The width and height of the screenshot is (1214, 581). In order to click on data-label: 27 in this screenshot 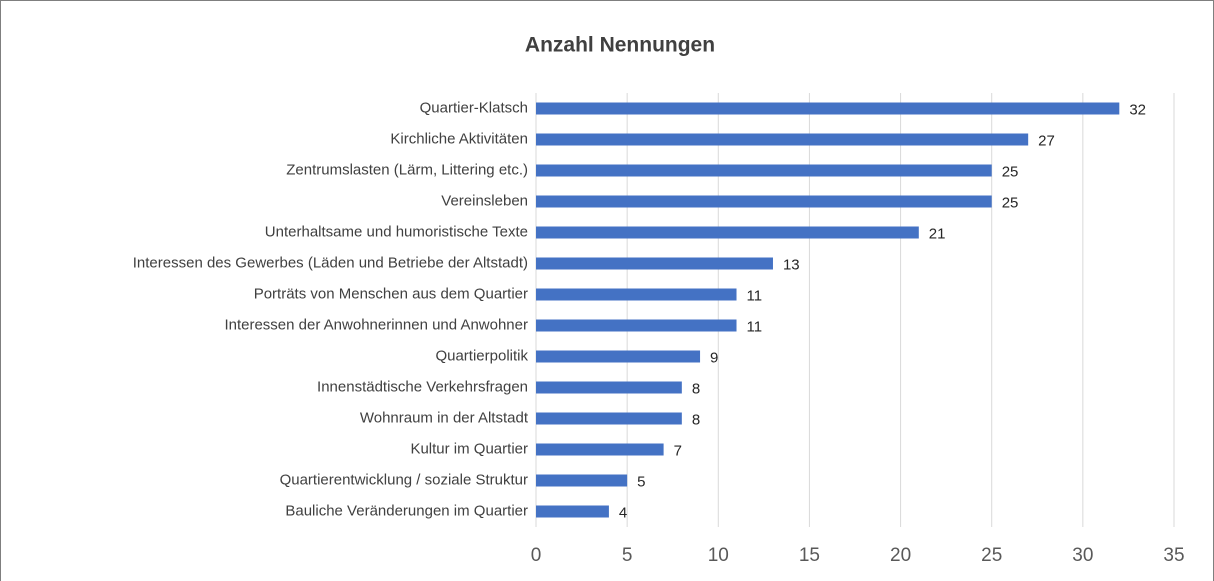, I will do `click(1046, 140)`.